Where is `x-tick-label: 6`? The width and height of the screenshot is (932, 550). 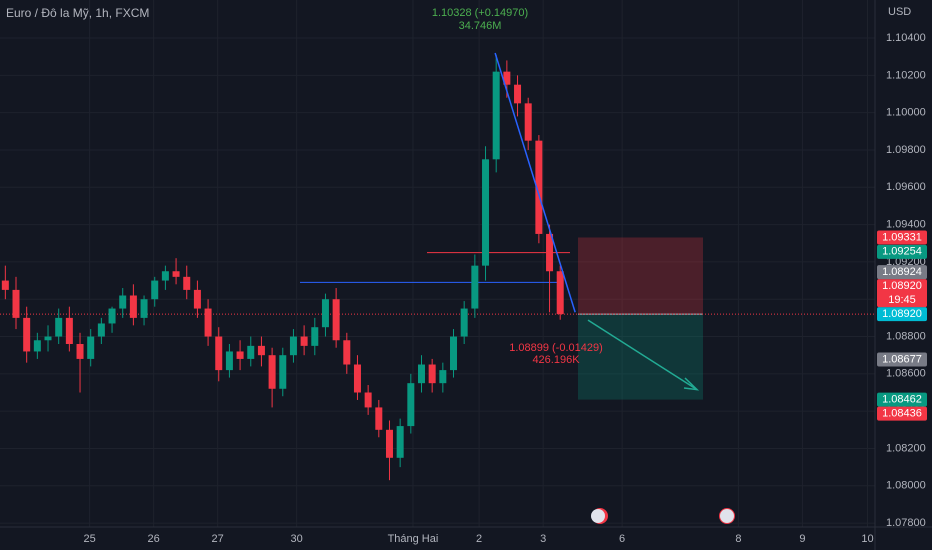
x-tick-label: 6 is located at coordinates (622, 539).